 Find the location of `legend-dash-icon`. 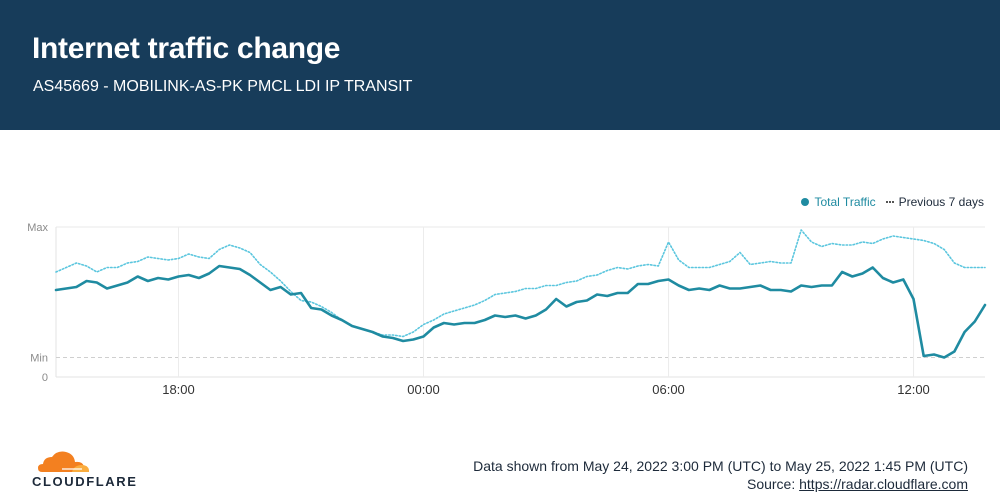

legend-dash-icon is located at coordinates (889, 202).